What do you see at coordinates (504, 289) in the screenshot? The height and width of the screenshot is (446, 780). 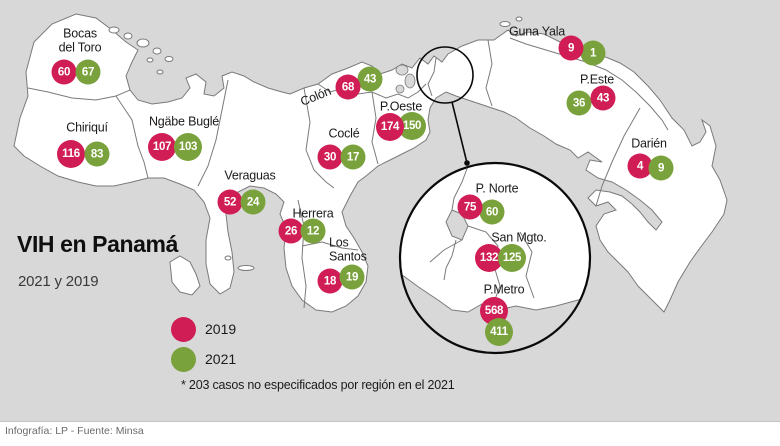 I see `region-label-pmetro: P.Metro` at bounding box center [504, 289].